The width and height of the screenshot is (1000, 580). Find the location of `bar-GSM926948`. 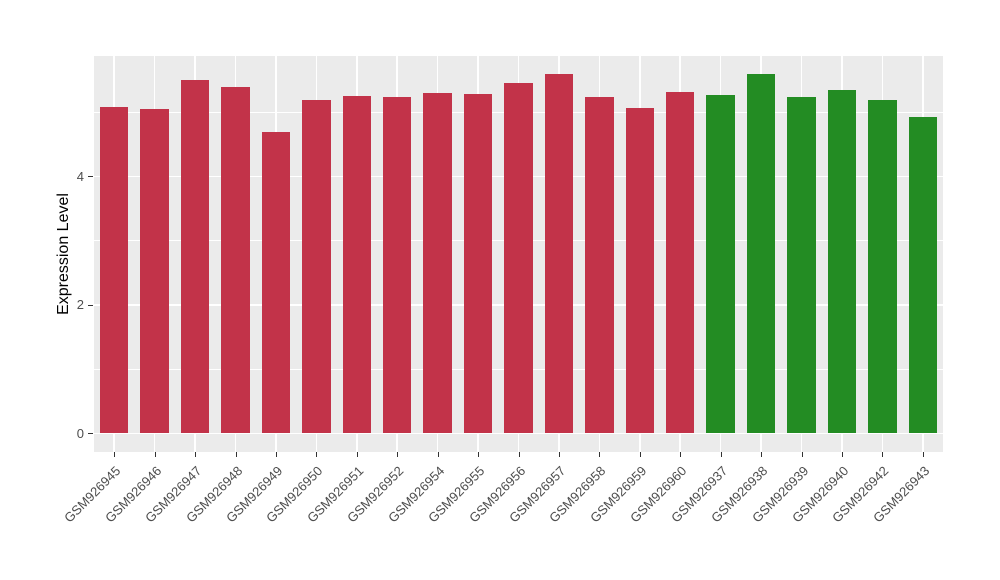

bar-GSM926948 is located at coordinates (235, 259).